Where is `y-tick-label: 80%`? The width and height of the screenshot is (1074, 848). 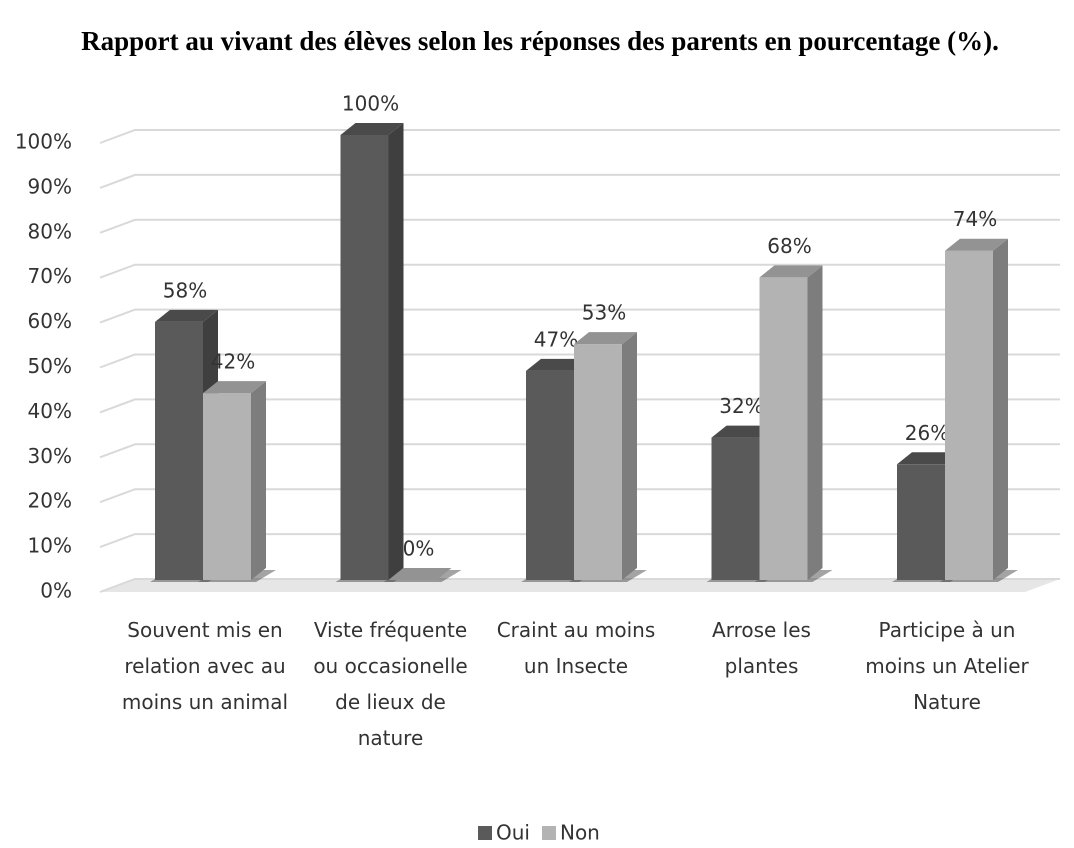 y-tick-label: 80% is located at coordinates (50, 231).